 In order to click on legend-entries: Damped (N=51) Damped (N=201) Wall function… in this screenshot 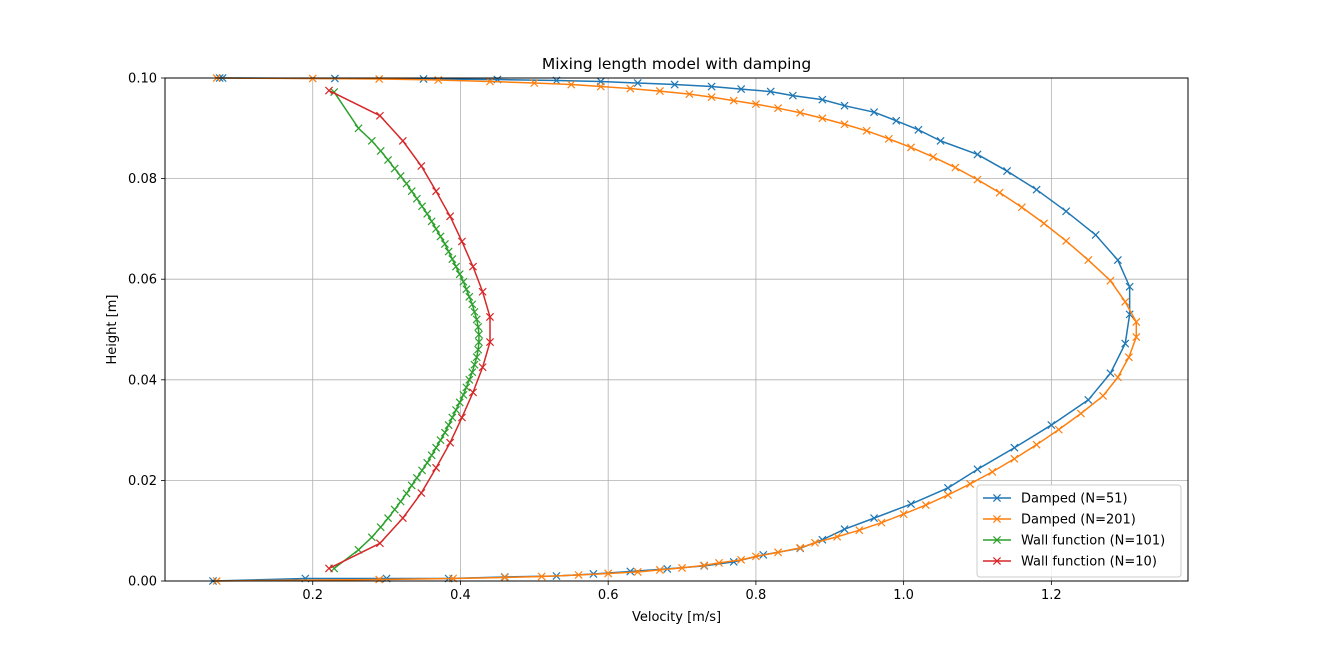, I will do `click(1074, 531)`.